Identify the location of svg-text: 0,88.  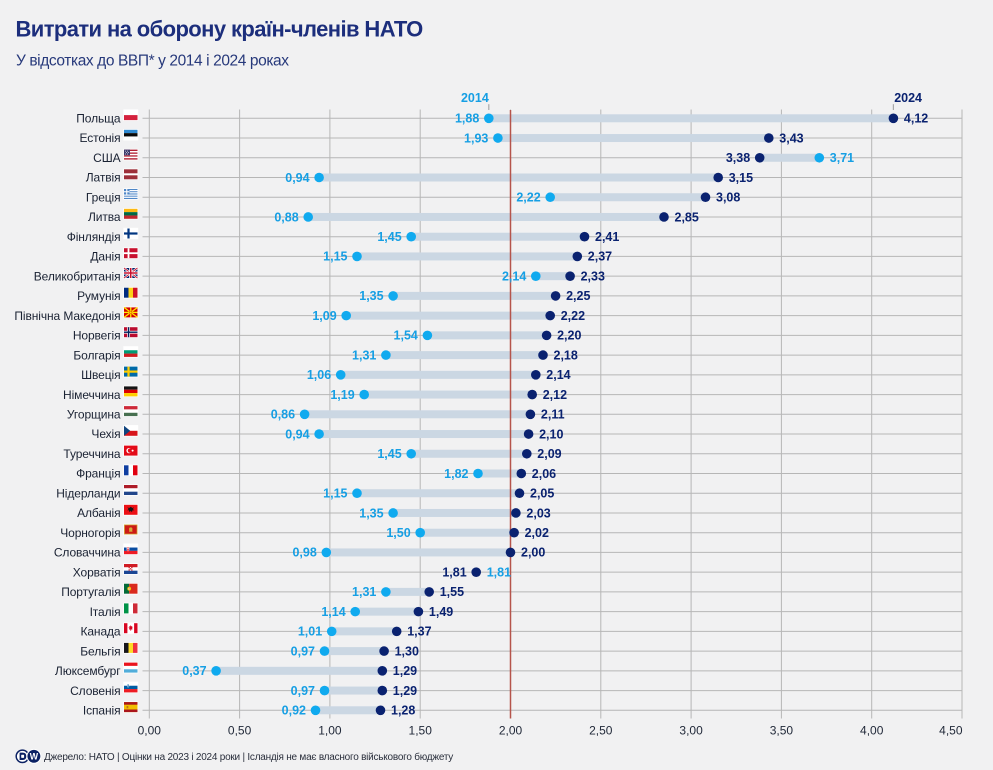
(286, 217).